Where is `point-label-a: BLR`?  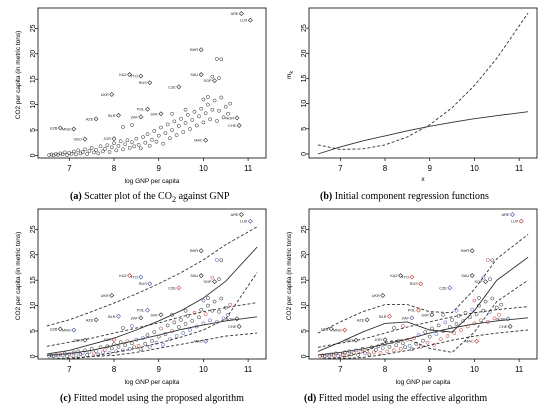
point-label-a: BLR is located at coordinates (112, 116).